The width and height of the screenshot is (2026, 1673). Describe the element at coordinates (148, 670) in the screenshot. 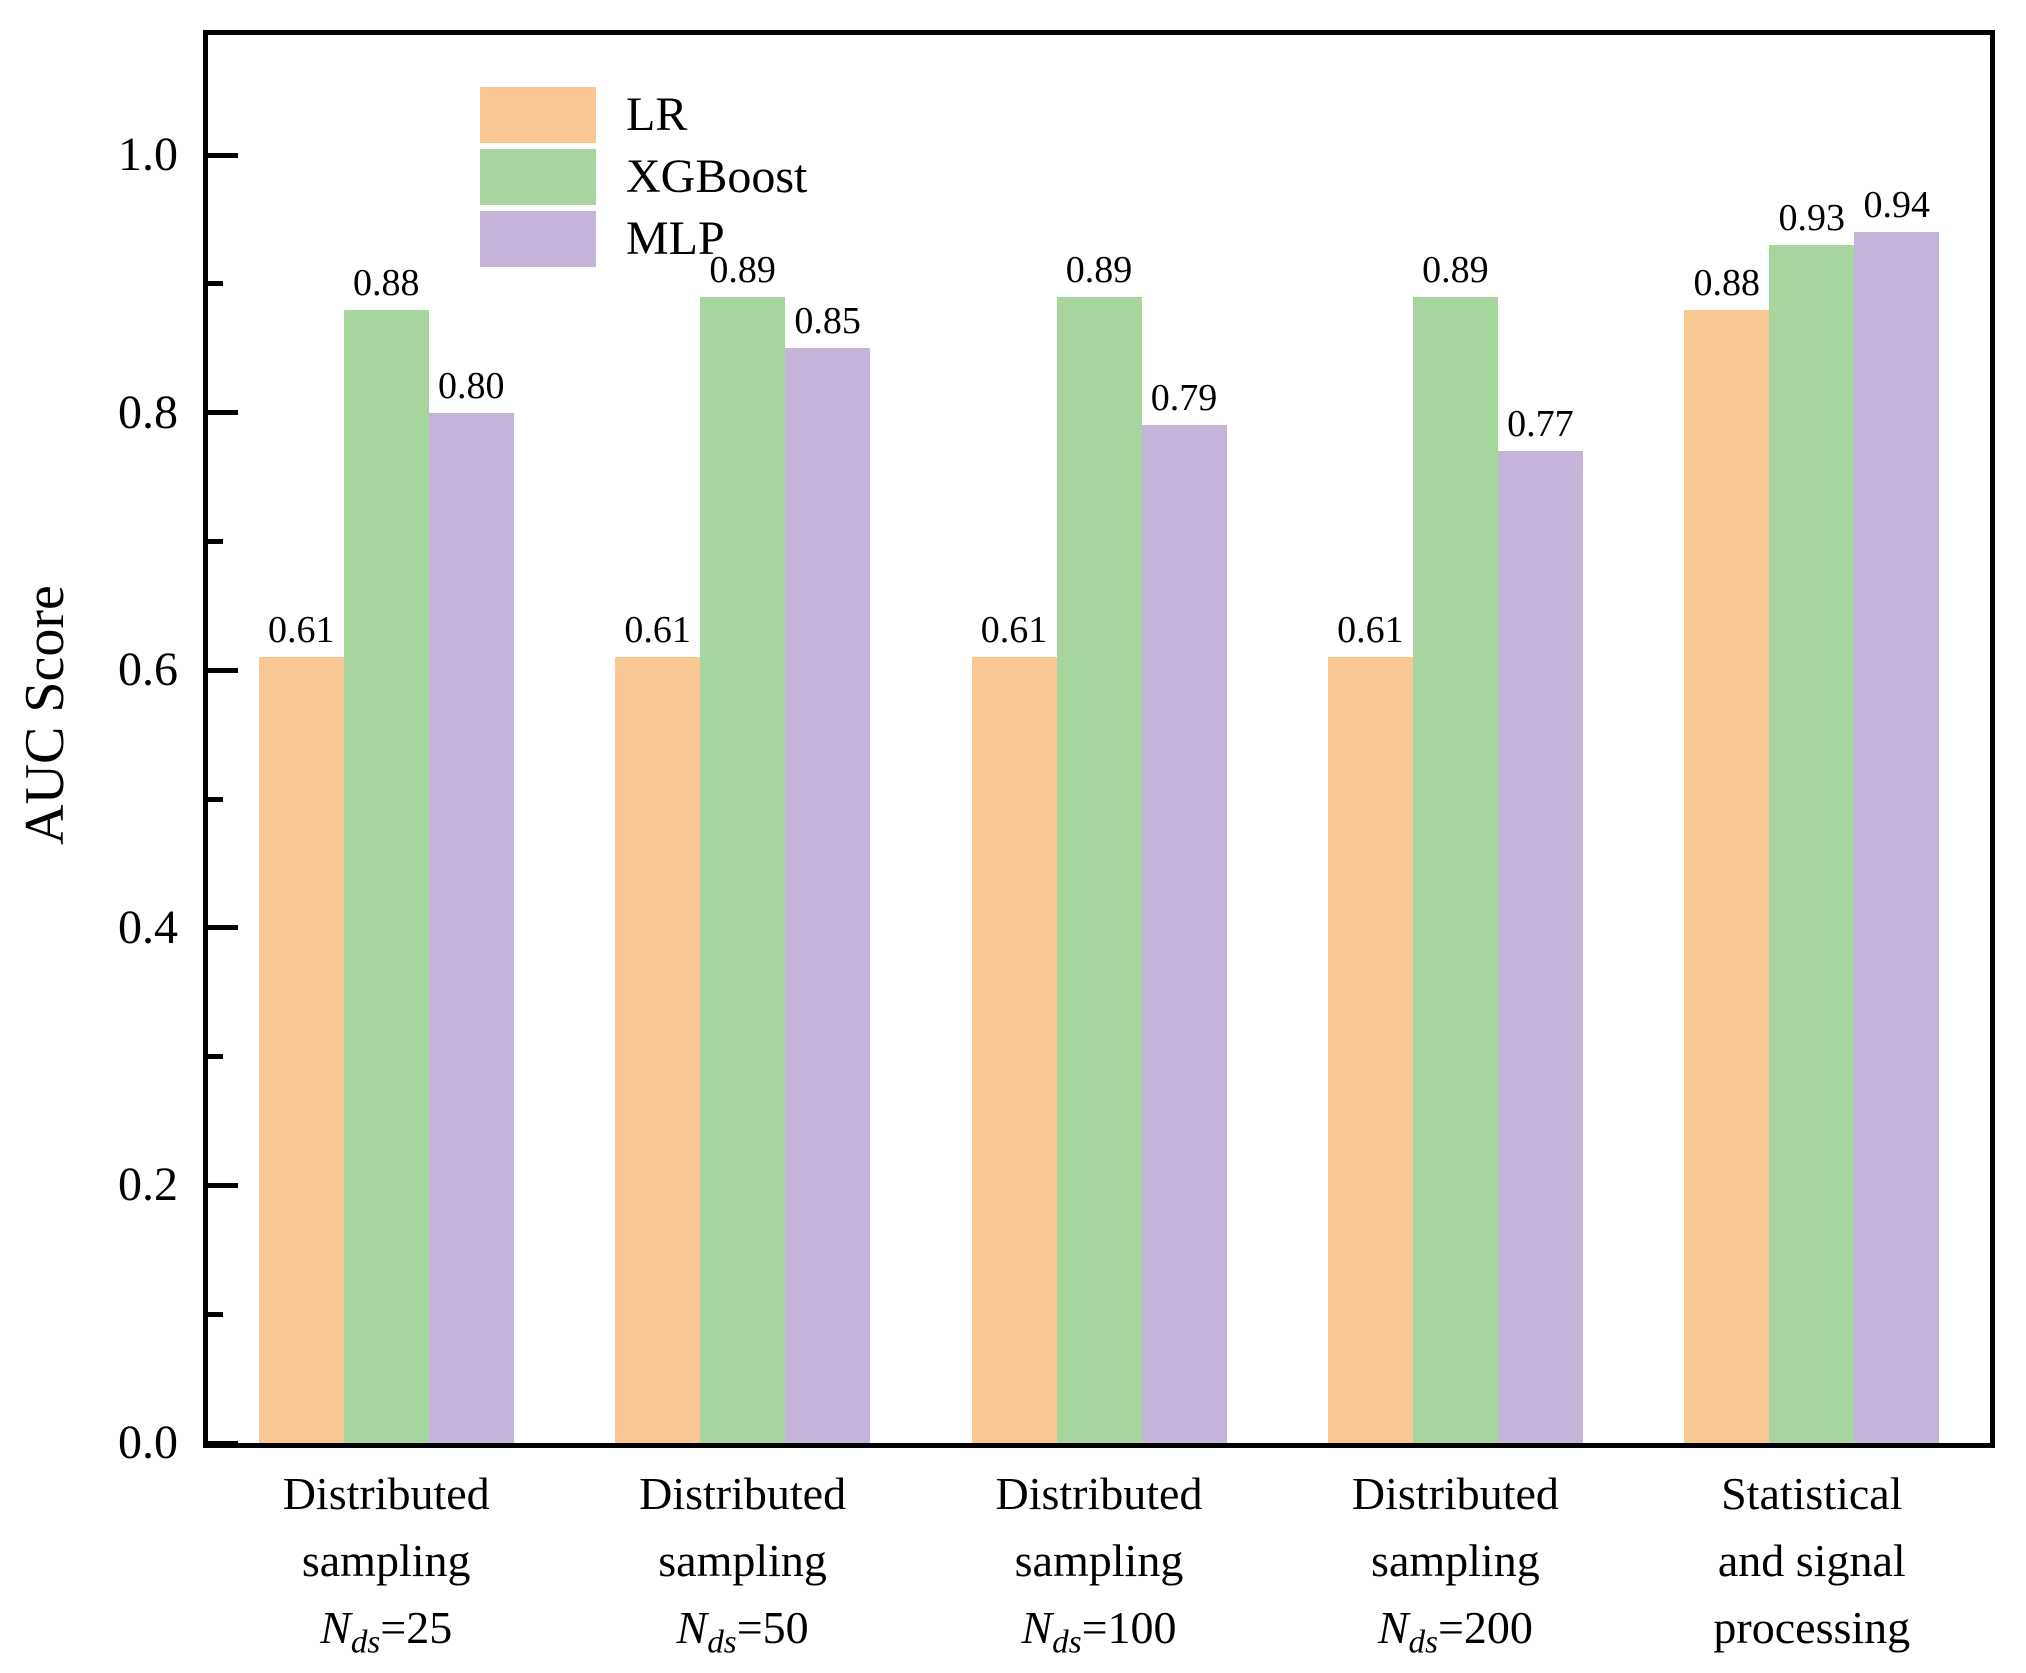

I see `y-tick-label: 0.6` at that location.